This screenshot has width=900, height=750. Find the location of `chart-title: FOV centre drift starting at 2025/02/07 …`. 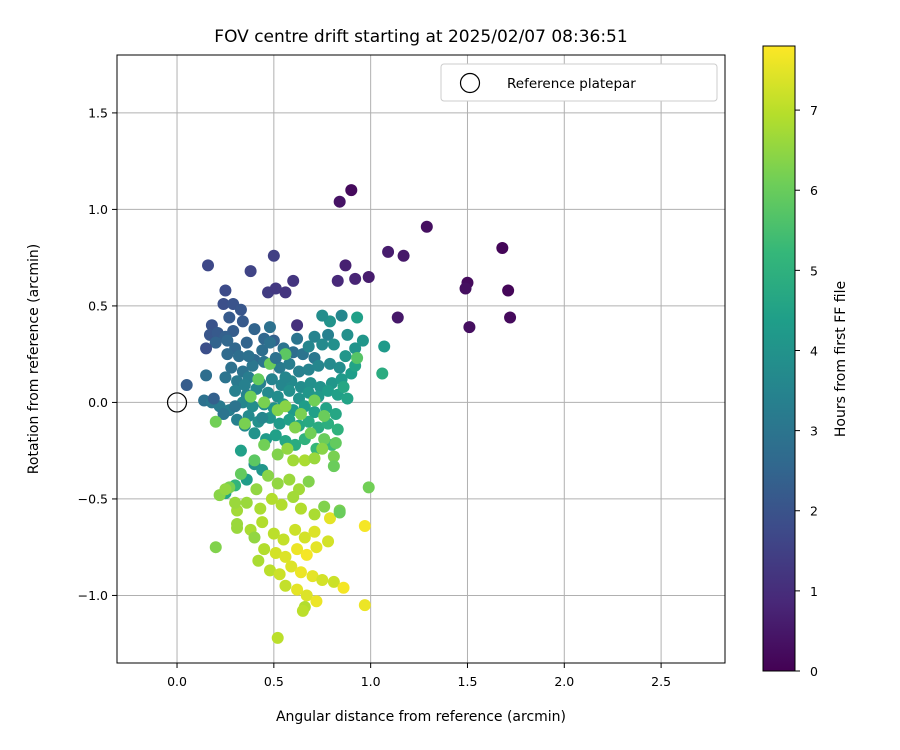

chart-title: FOV centre drift starting at 2025/02/07 … is located at coordinates (420, 37).